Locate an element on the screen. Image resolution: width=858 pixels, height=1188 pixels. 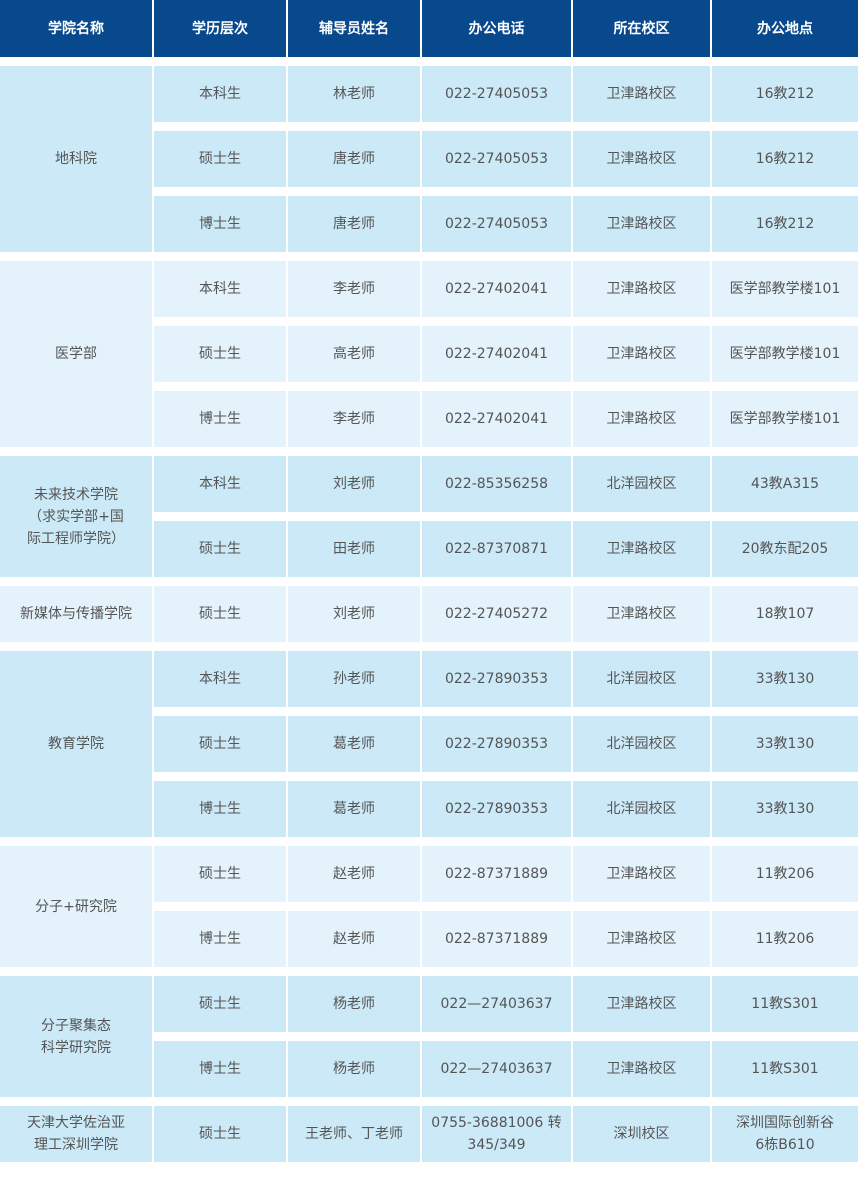
header-campus: 所在校区 is located at coordinates (641, 29).